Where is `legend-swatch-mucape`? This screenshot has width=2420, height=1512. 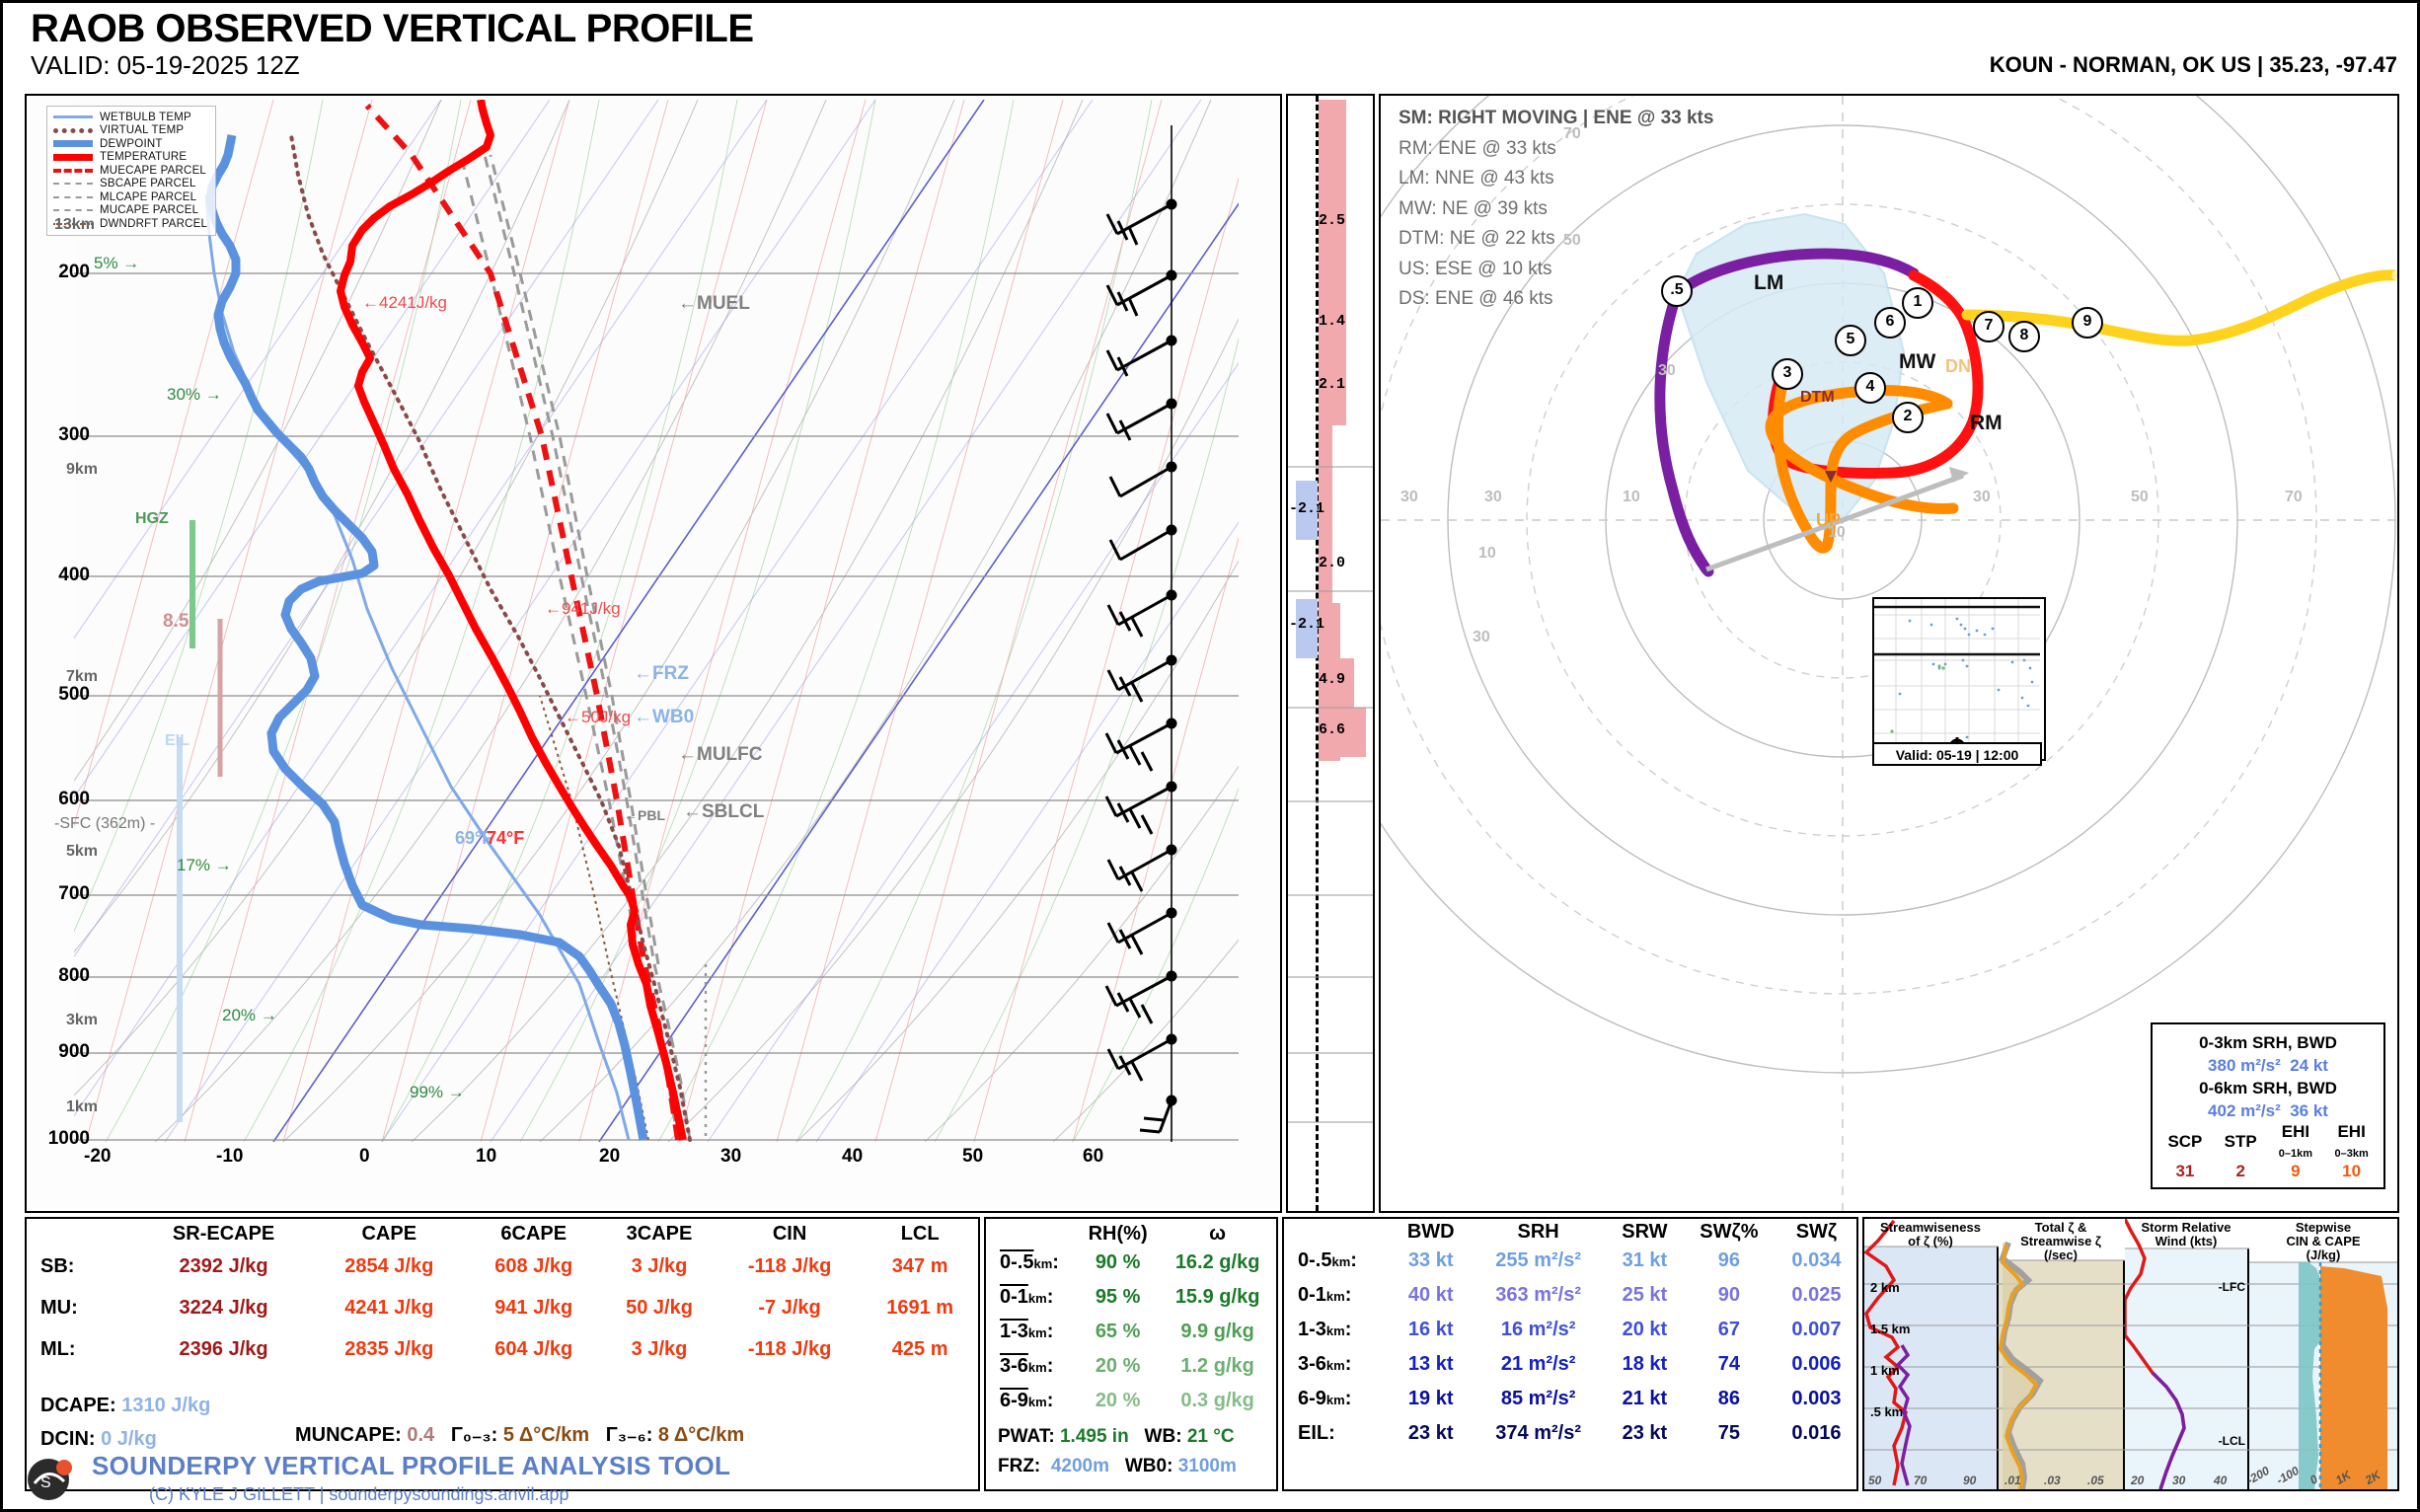 legend-swatch-mucape is located at coordinates (73, 211).